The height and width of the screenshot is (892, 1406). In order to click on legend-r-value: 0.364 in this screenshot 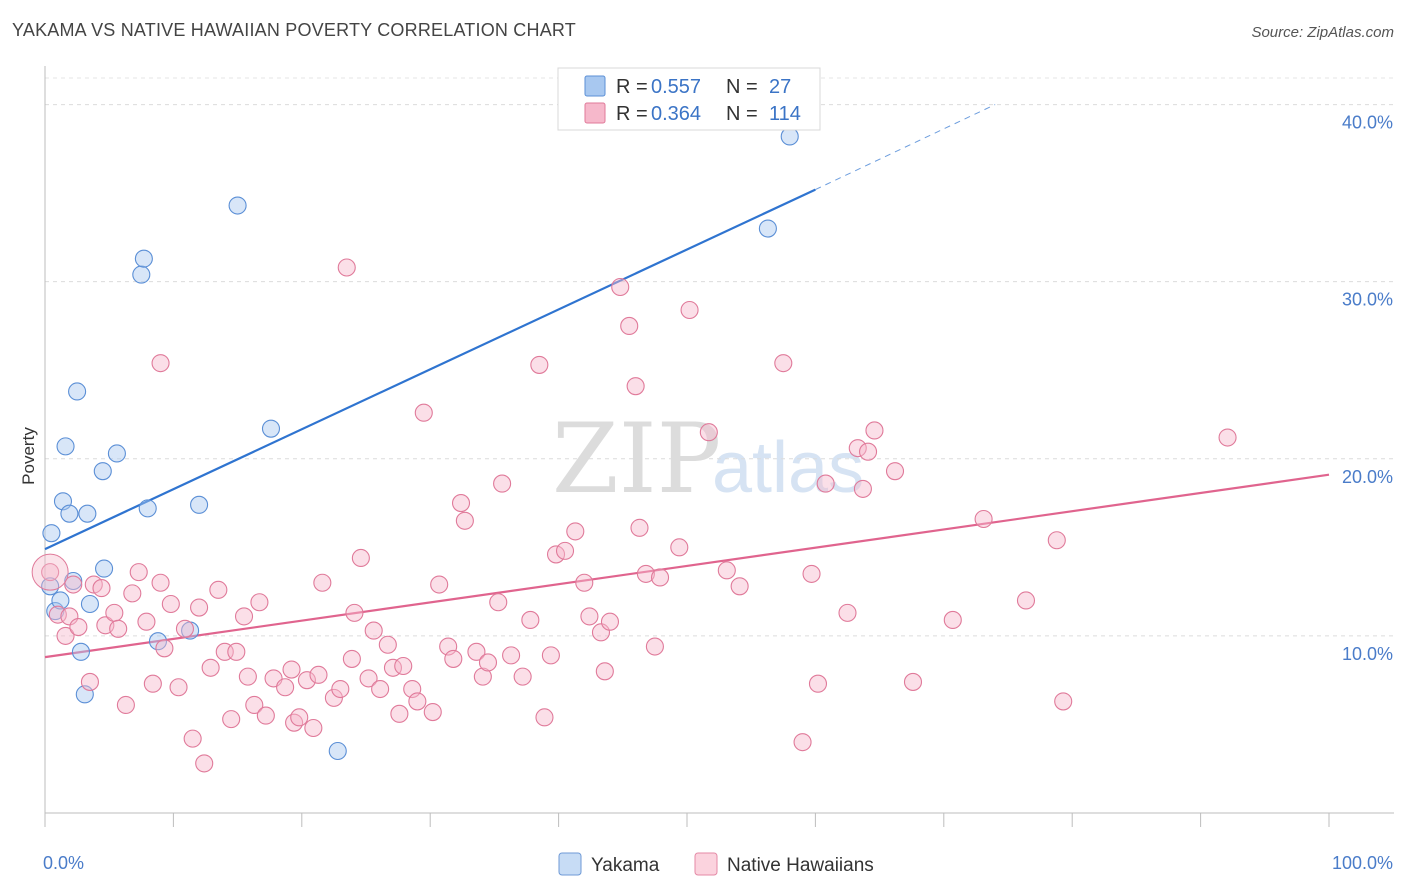, I will do `click(676, 114)`.